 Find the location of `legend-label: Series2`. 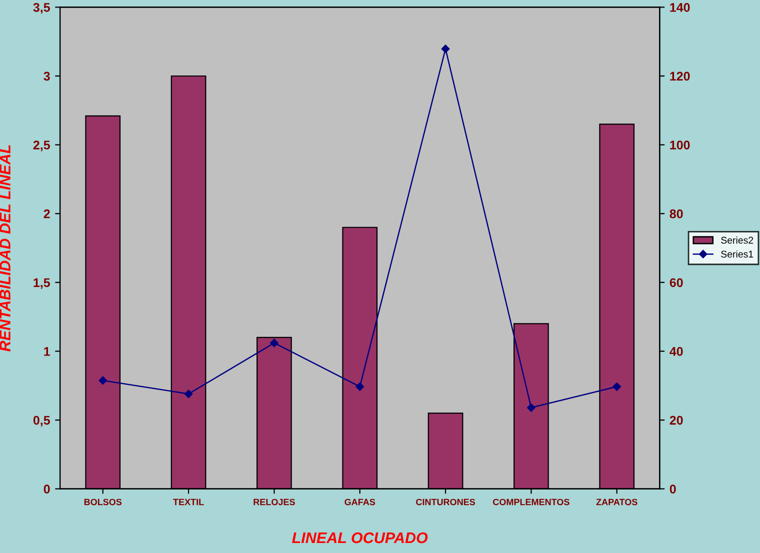

legend-label: Series2 is located at coordinates (737, 240).